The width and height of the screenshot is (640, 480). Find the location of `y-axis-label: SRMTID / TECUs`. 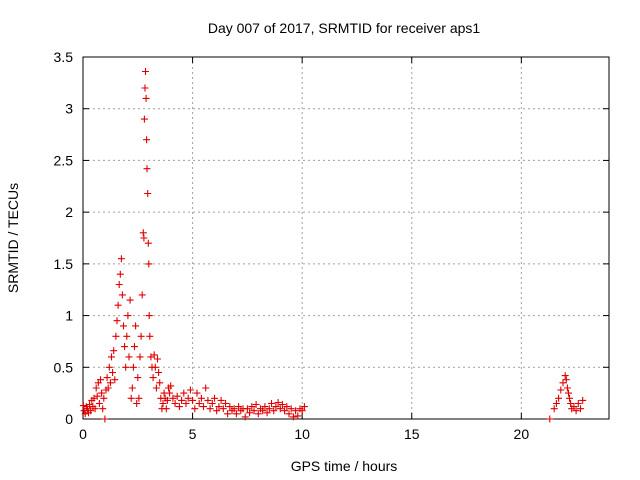

y-axis-label: SRMTID / TECUs is located at coordinates (13, 238).